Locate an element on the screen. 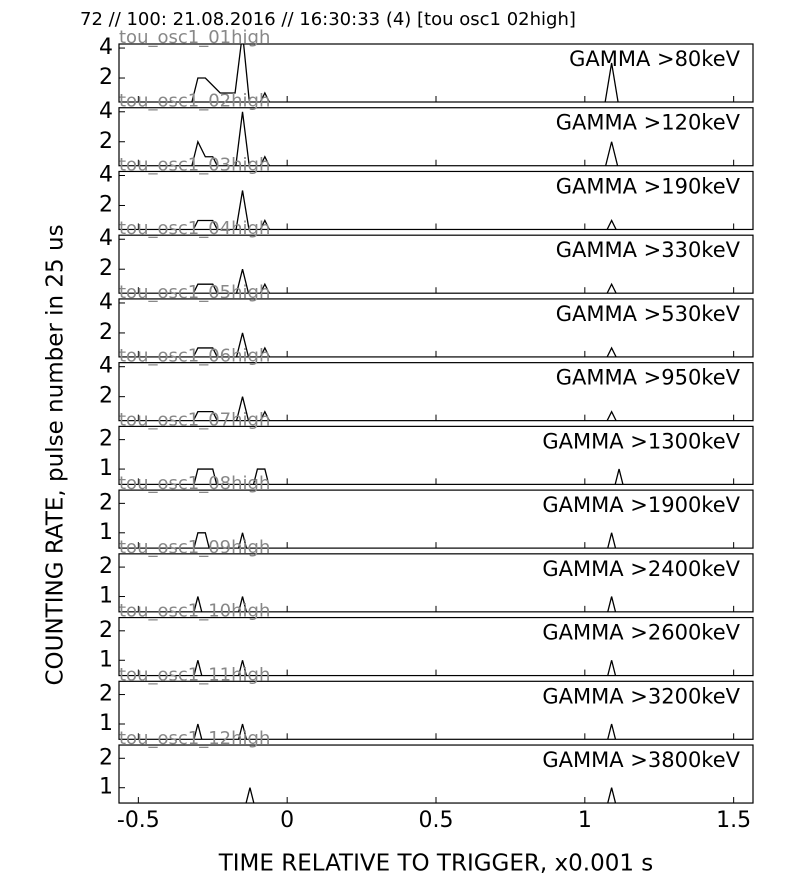  x-tick-label: 1 is located at coordinates (585, 820).